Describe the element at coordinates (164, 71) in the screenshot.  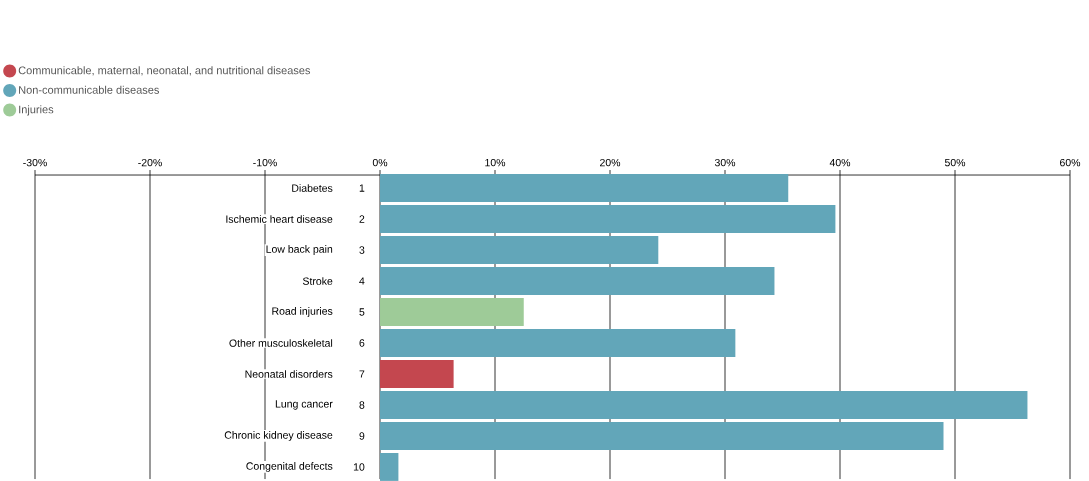
I see `legend-label: Communicable, maternal, neonatal, and nutritional diseases` at that location.